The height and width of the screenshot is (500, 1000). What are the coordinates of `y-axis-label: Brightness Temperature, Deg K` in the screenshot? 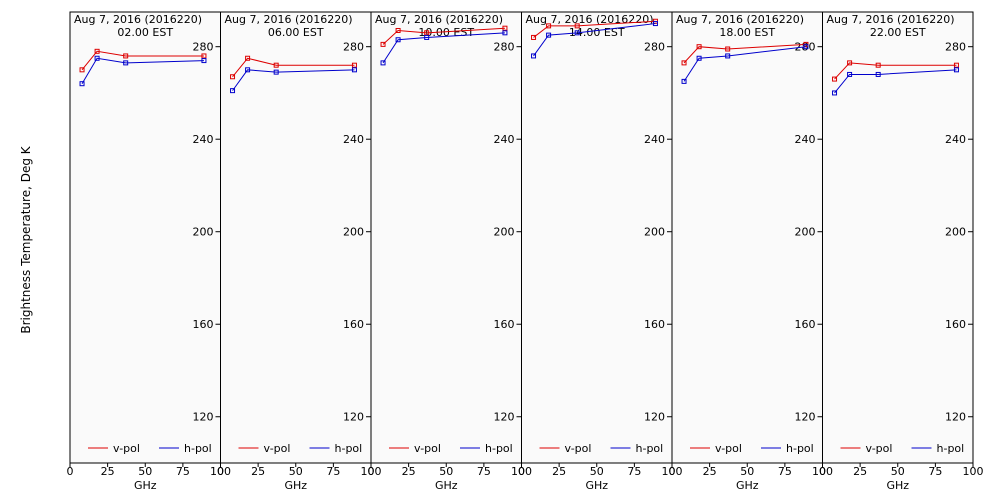 It's located at (26, 239).